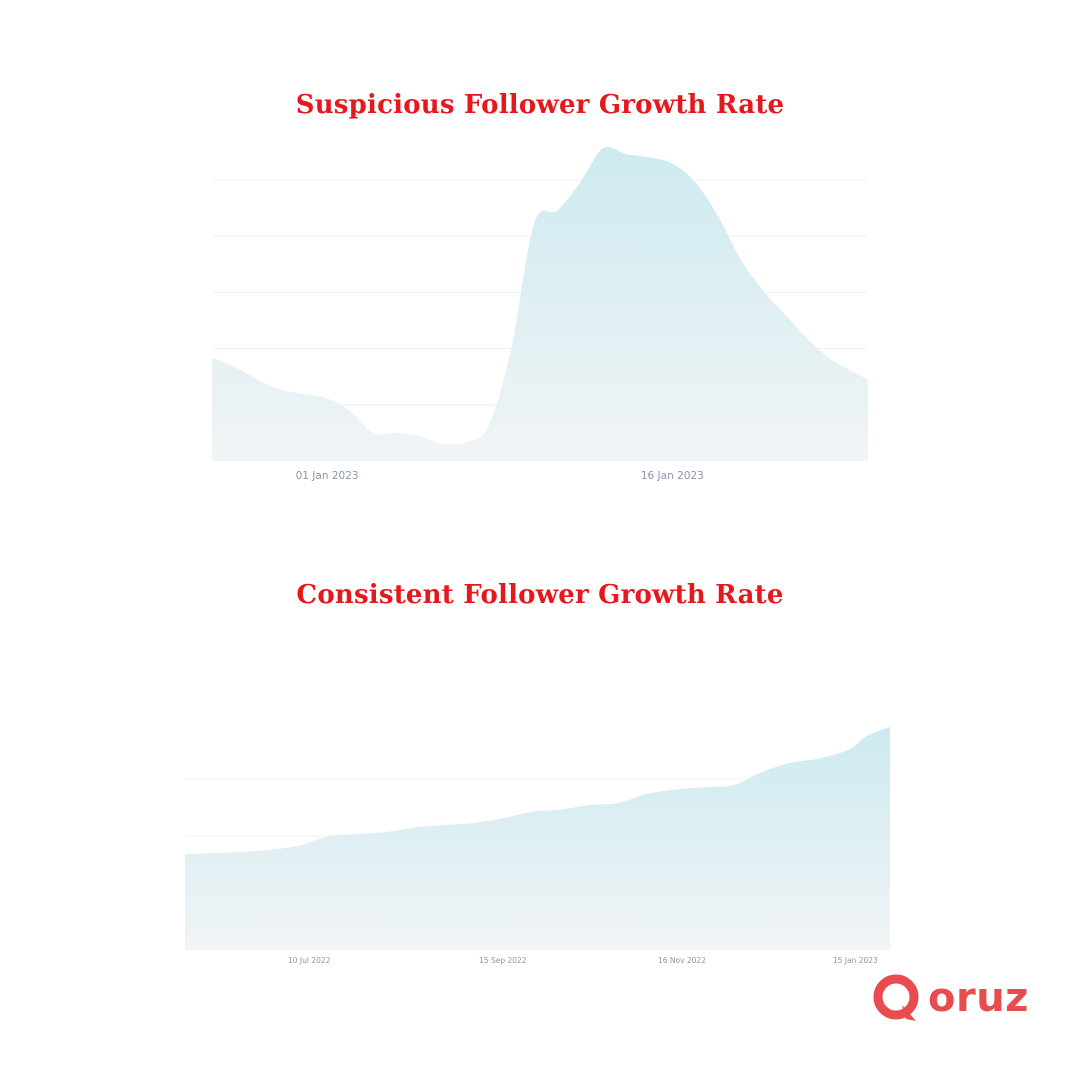 Image resolution: width=1080 pixels, height=1080 pixels. Describe the element at coordinates (503, 960) in the screenshot. I see `x-tick-label: 15 Sep 2022` at that location.